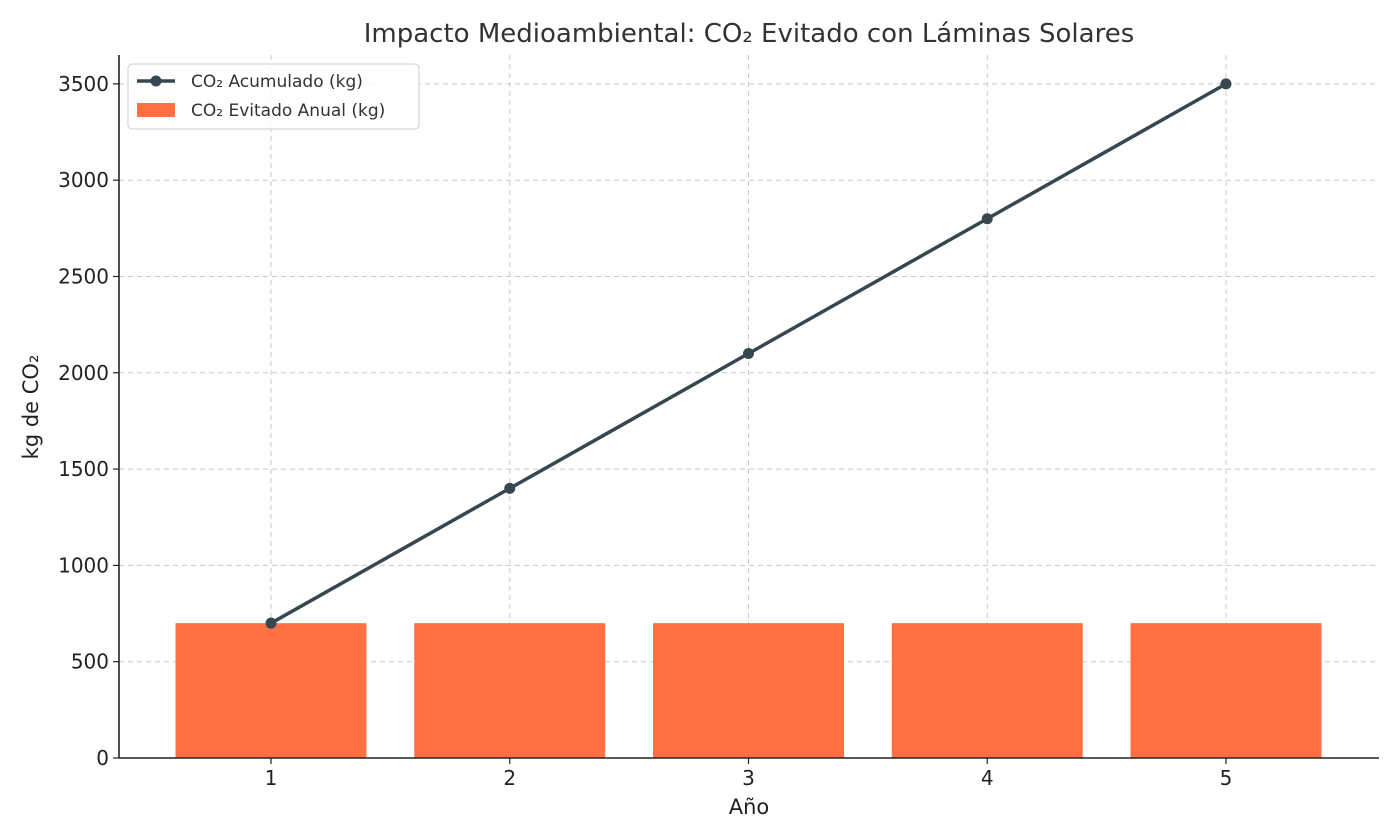 The image size is (1400, 840). Describe the element at coordinates (271, 778) in the screenshot. I see `x-tick-label: 1` at that location.